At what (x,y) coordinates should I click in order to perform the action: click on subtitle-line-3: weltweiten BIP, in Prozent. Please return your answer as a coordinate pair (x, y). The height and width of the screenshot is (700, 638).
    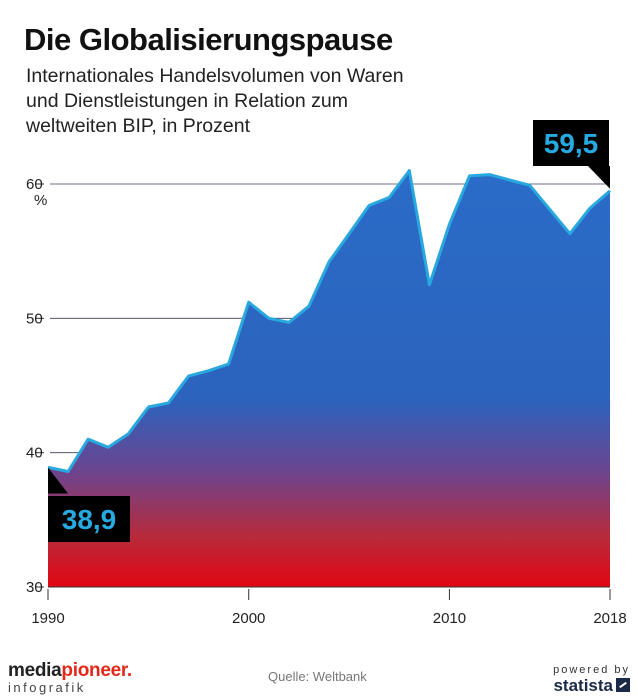
    Looking at the image, I should click on (138, 126).